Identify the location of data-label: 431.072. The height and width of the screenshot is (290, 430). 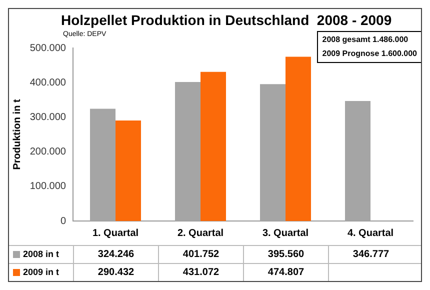
(200, 272).